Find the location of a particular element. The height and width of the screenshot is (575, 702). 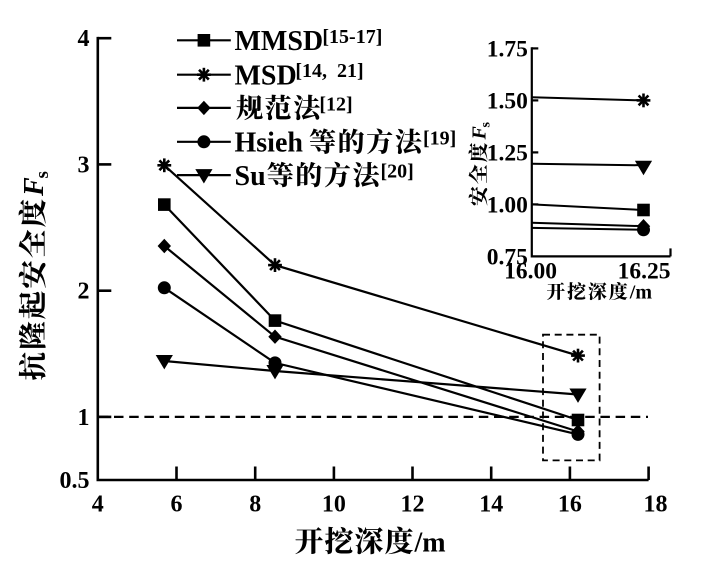

svg-text: 10 is located at coordinates (334, 505).